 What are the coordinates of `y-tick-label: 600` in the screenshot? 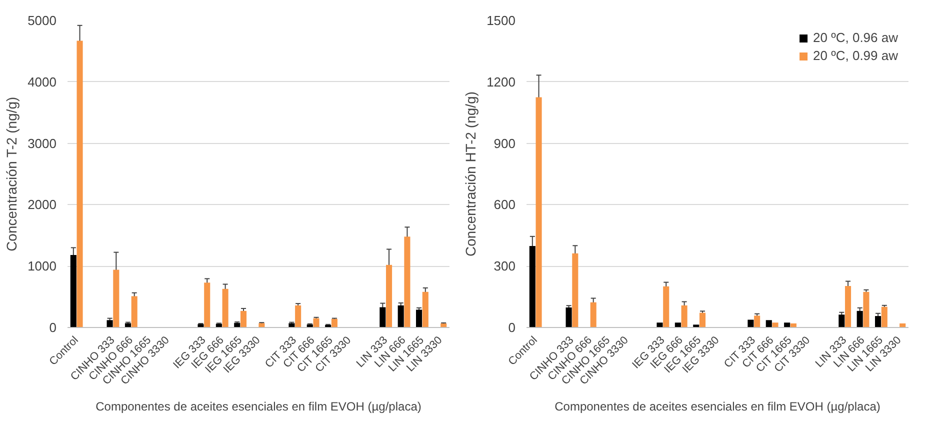 It's located at (505, 204).